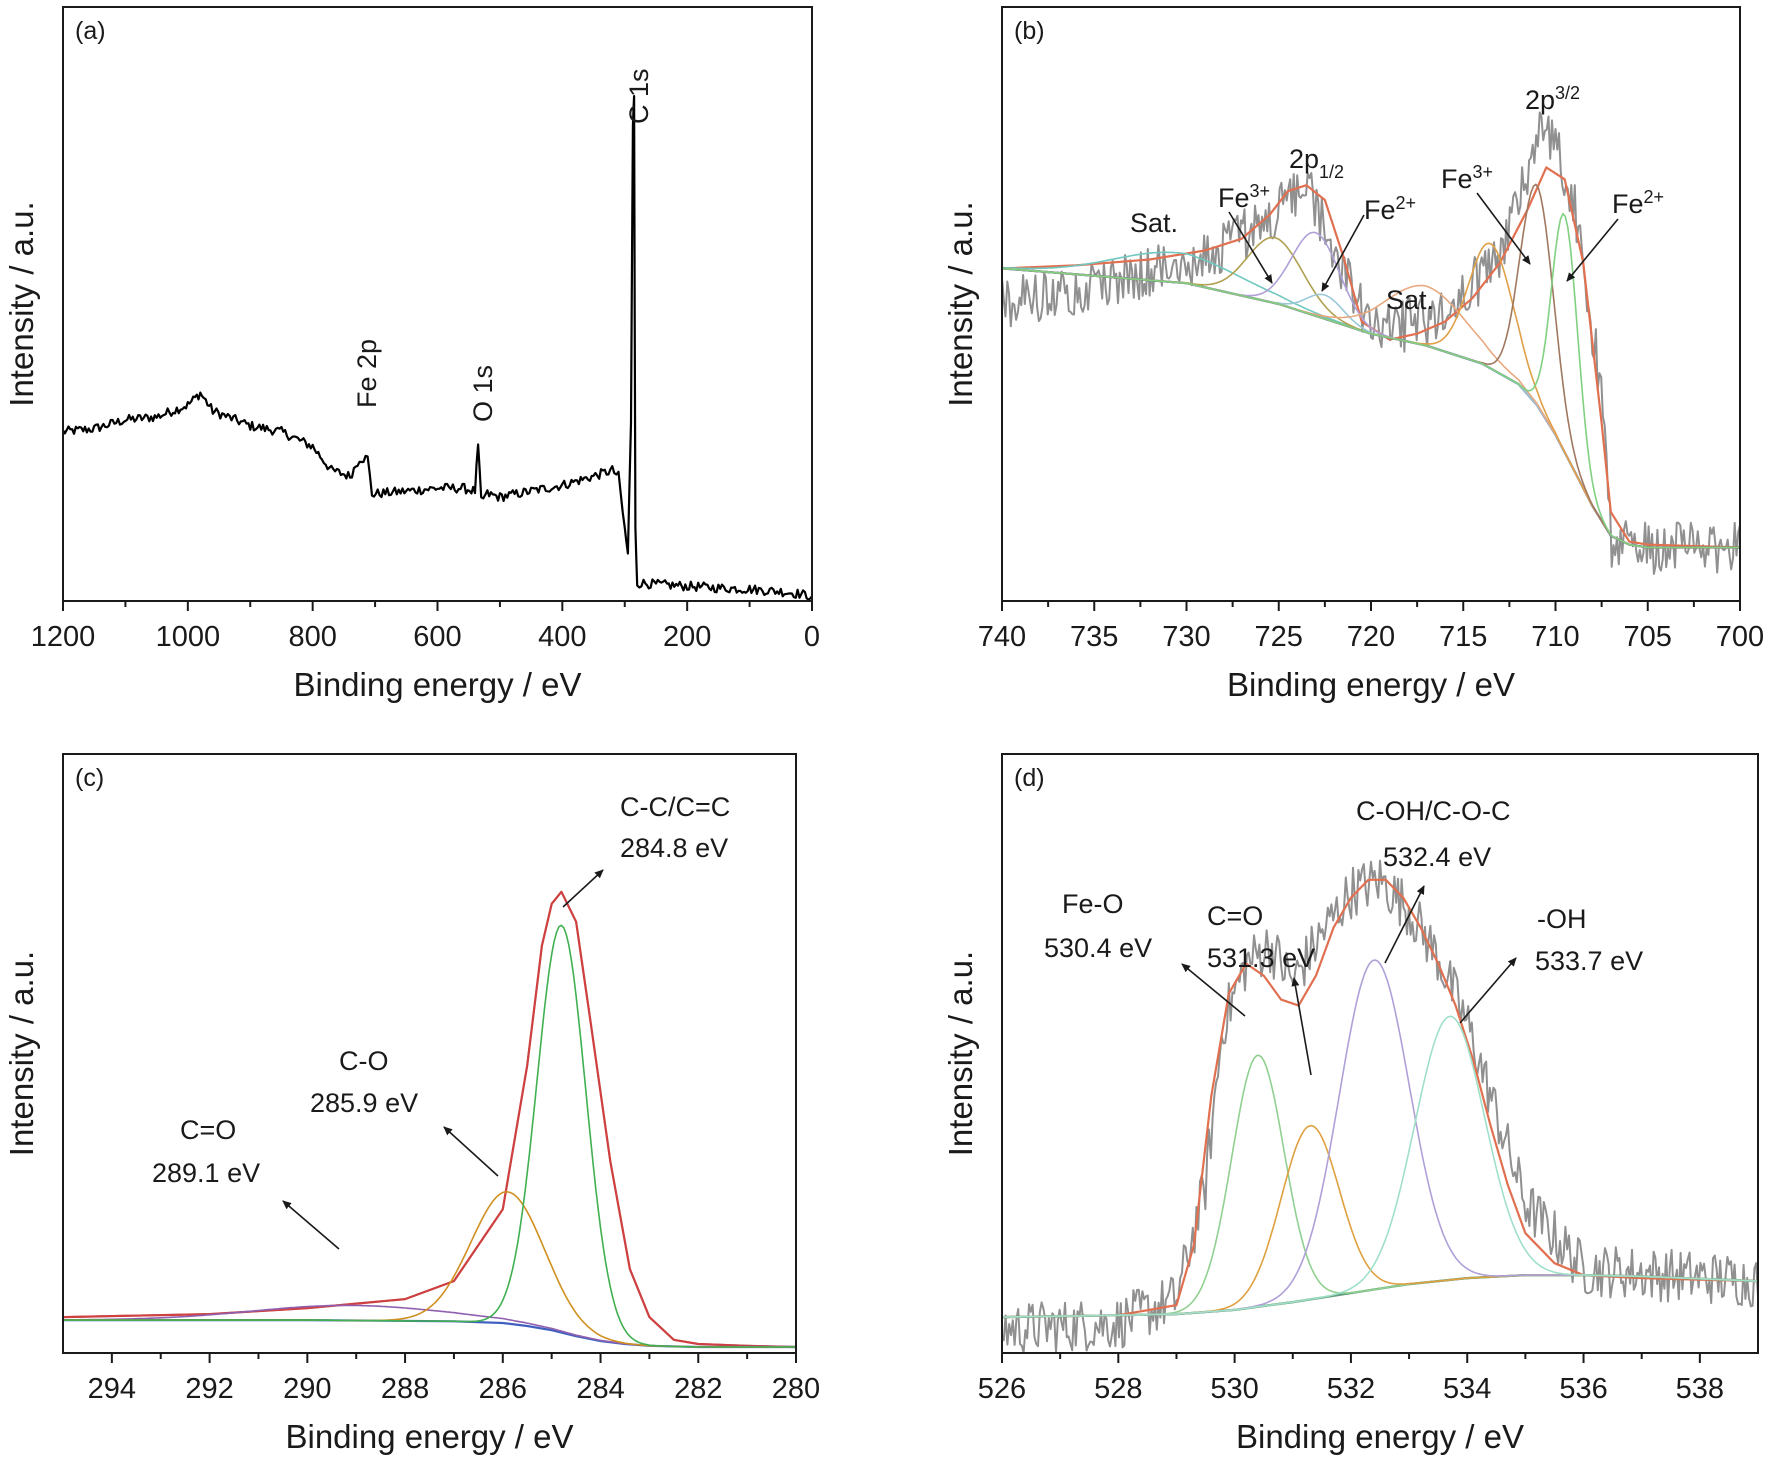 Image resolution: width=1768 pixels, height=1463 pixels. I want to click on x-tick-label: 715, so click(1463, 637).